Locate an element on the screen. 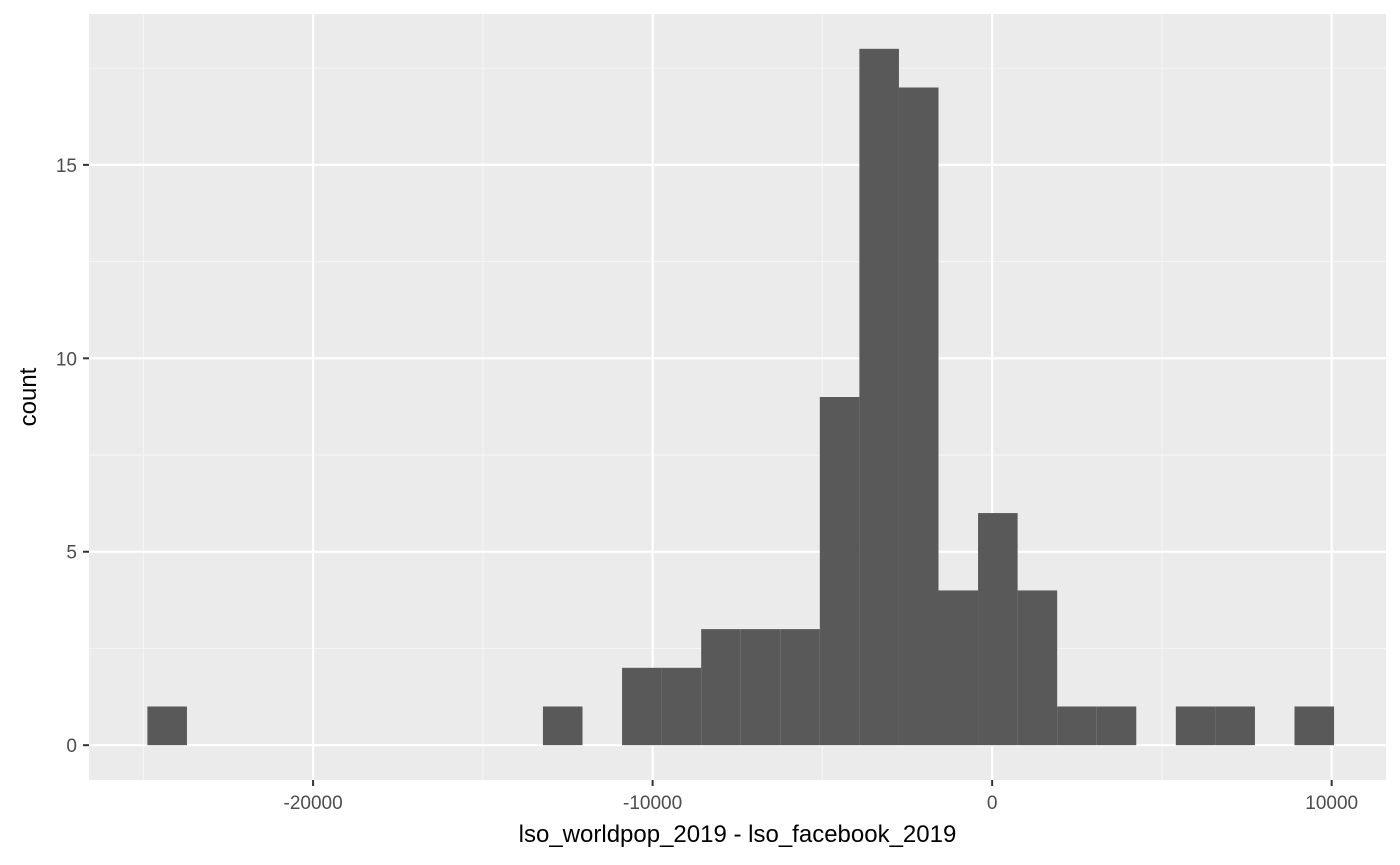  x-tick-label: -10000 is located at coordinates (652, 803).